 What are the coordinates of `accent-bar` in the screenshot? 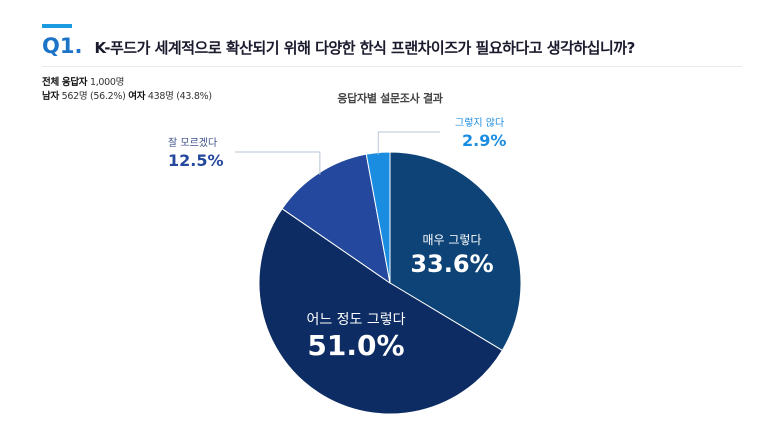 It's located at (57, 26).